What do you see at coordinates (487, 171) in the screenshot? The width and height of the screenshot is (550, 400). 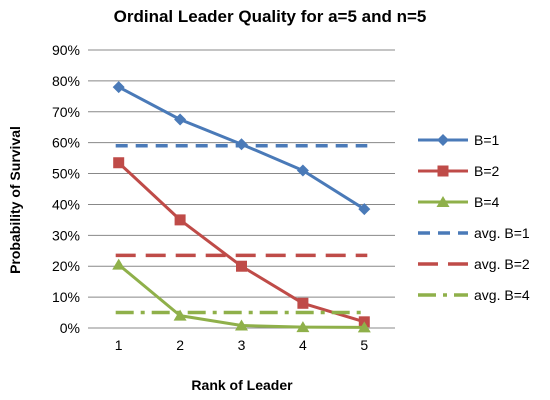 I see `legend-label: B=2` at bounding box center [487, 171].